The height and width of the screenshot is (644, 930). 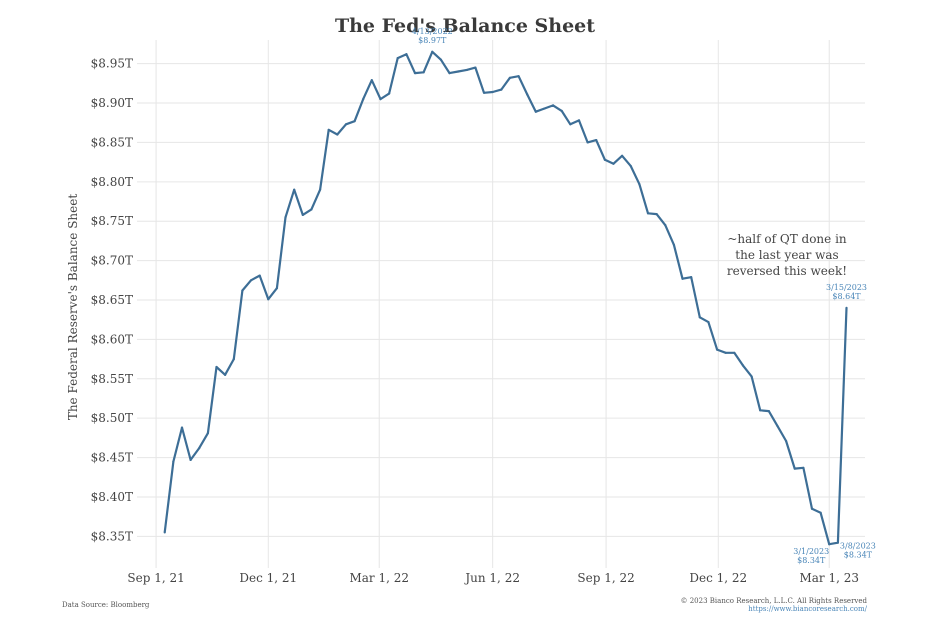 What do you see at coordinates (846, 287) in the screenshot?
I see `annotation-date: 3/15/2023` at bounding box center [846, 287].